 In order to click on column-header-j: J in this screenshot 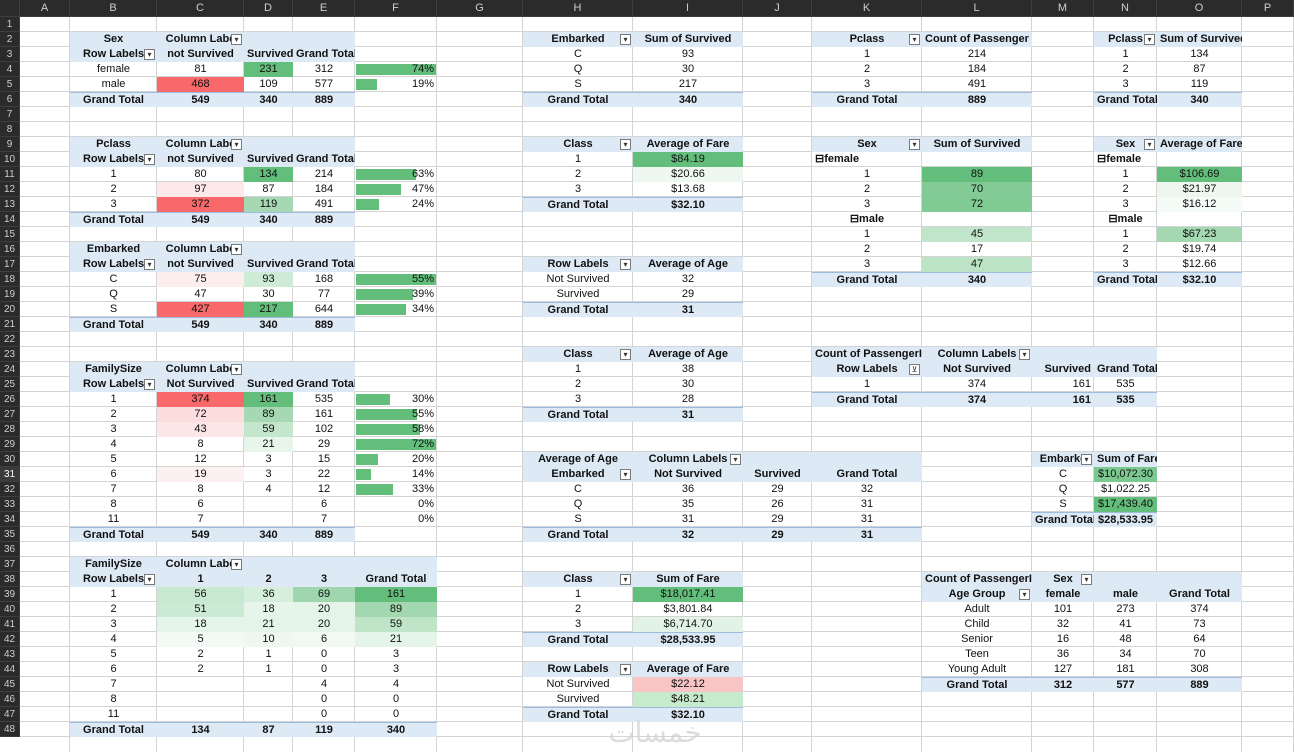, I will do `click(777, 8)`.